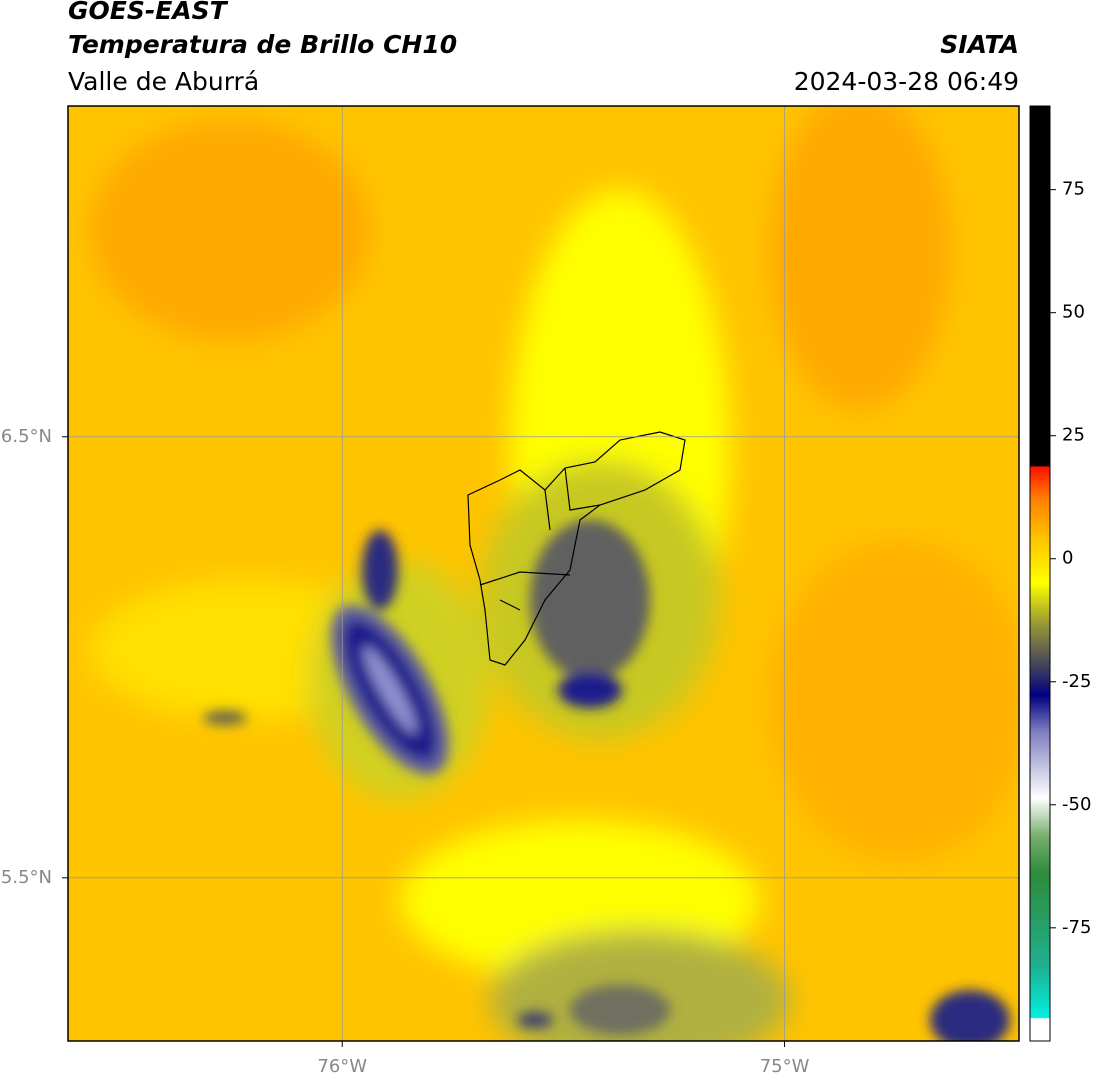  I want to click on subtitle: Temperatura de Brillo CH10, so click(262, 44).